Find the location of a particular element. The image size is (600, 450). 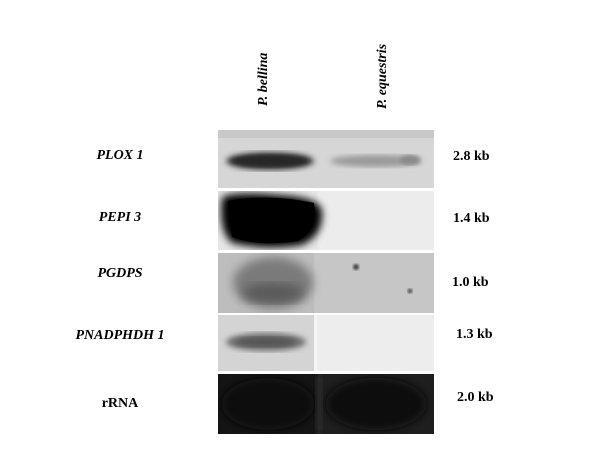

blot-panel-plox1 is located at coordinates (326, 159).